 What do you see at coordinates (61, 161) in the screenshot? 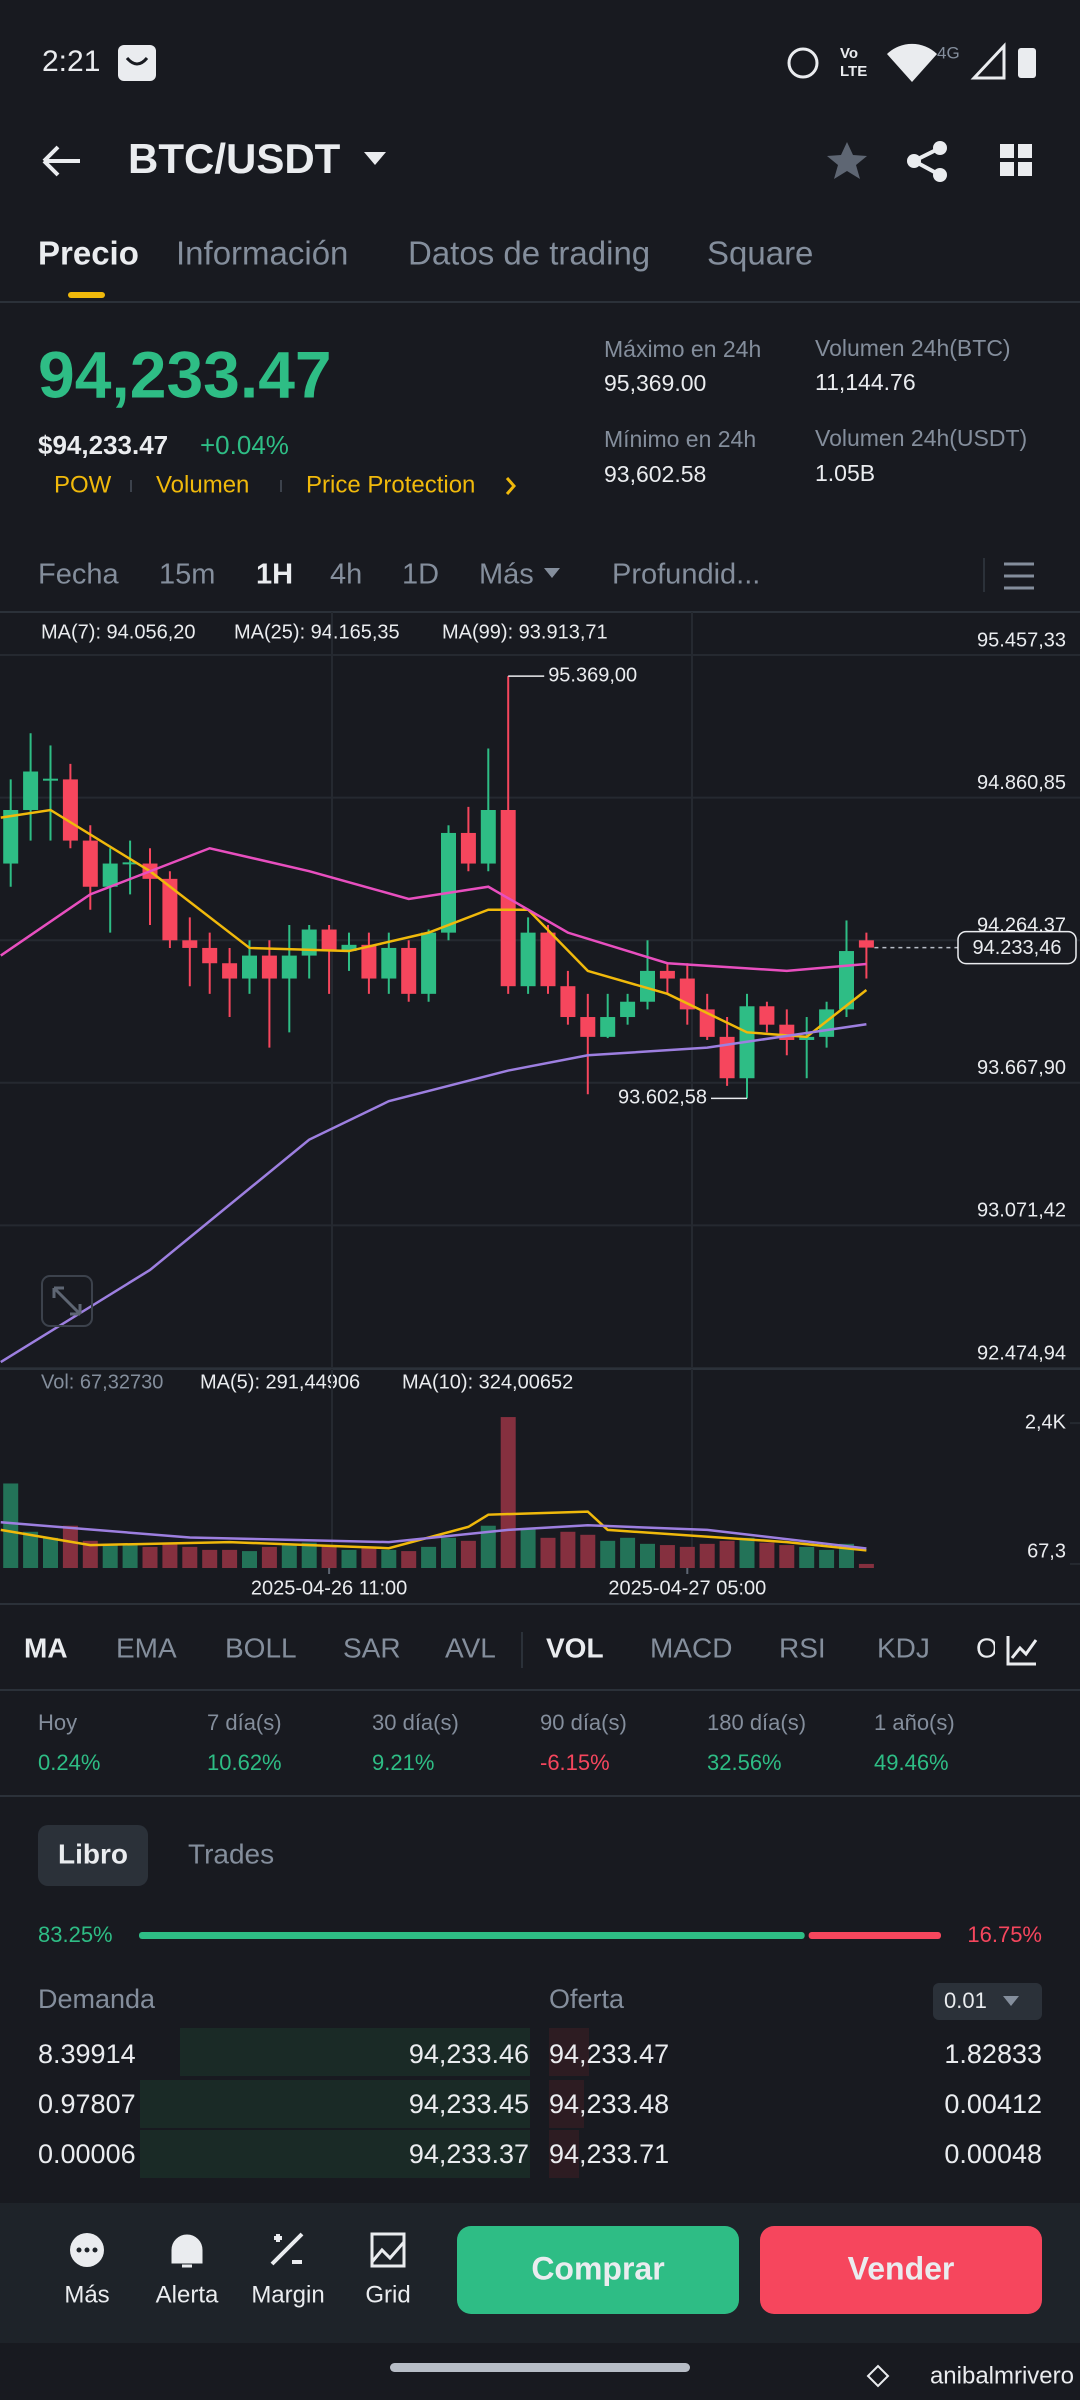
I see `back-button` at bounding box center [61, 161].